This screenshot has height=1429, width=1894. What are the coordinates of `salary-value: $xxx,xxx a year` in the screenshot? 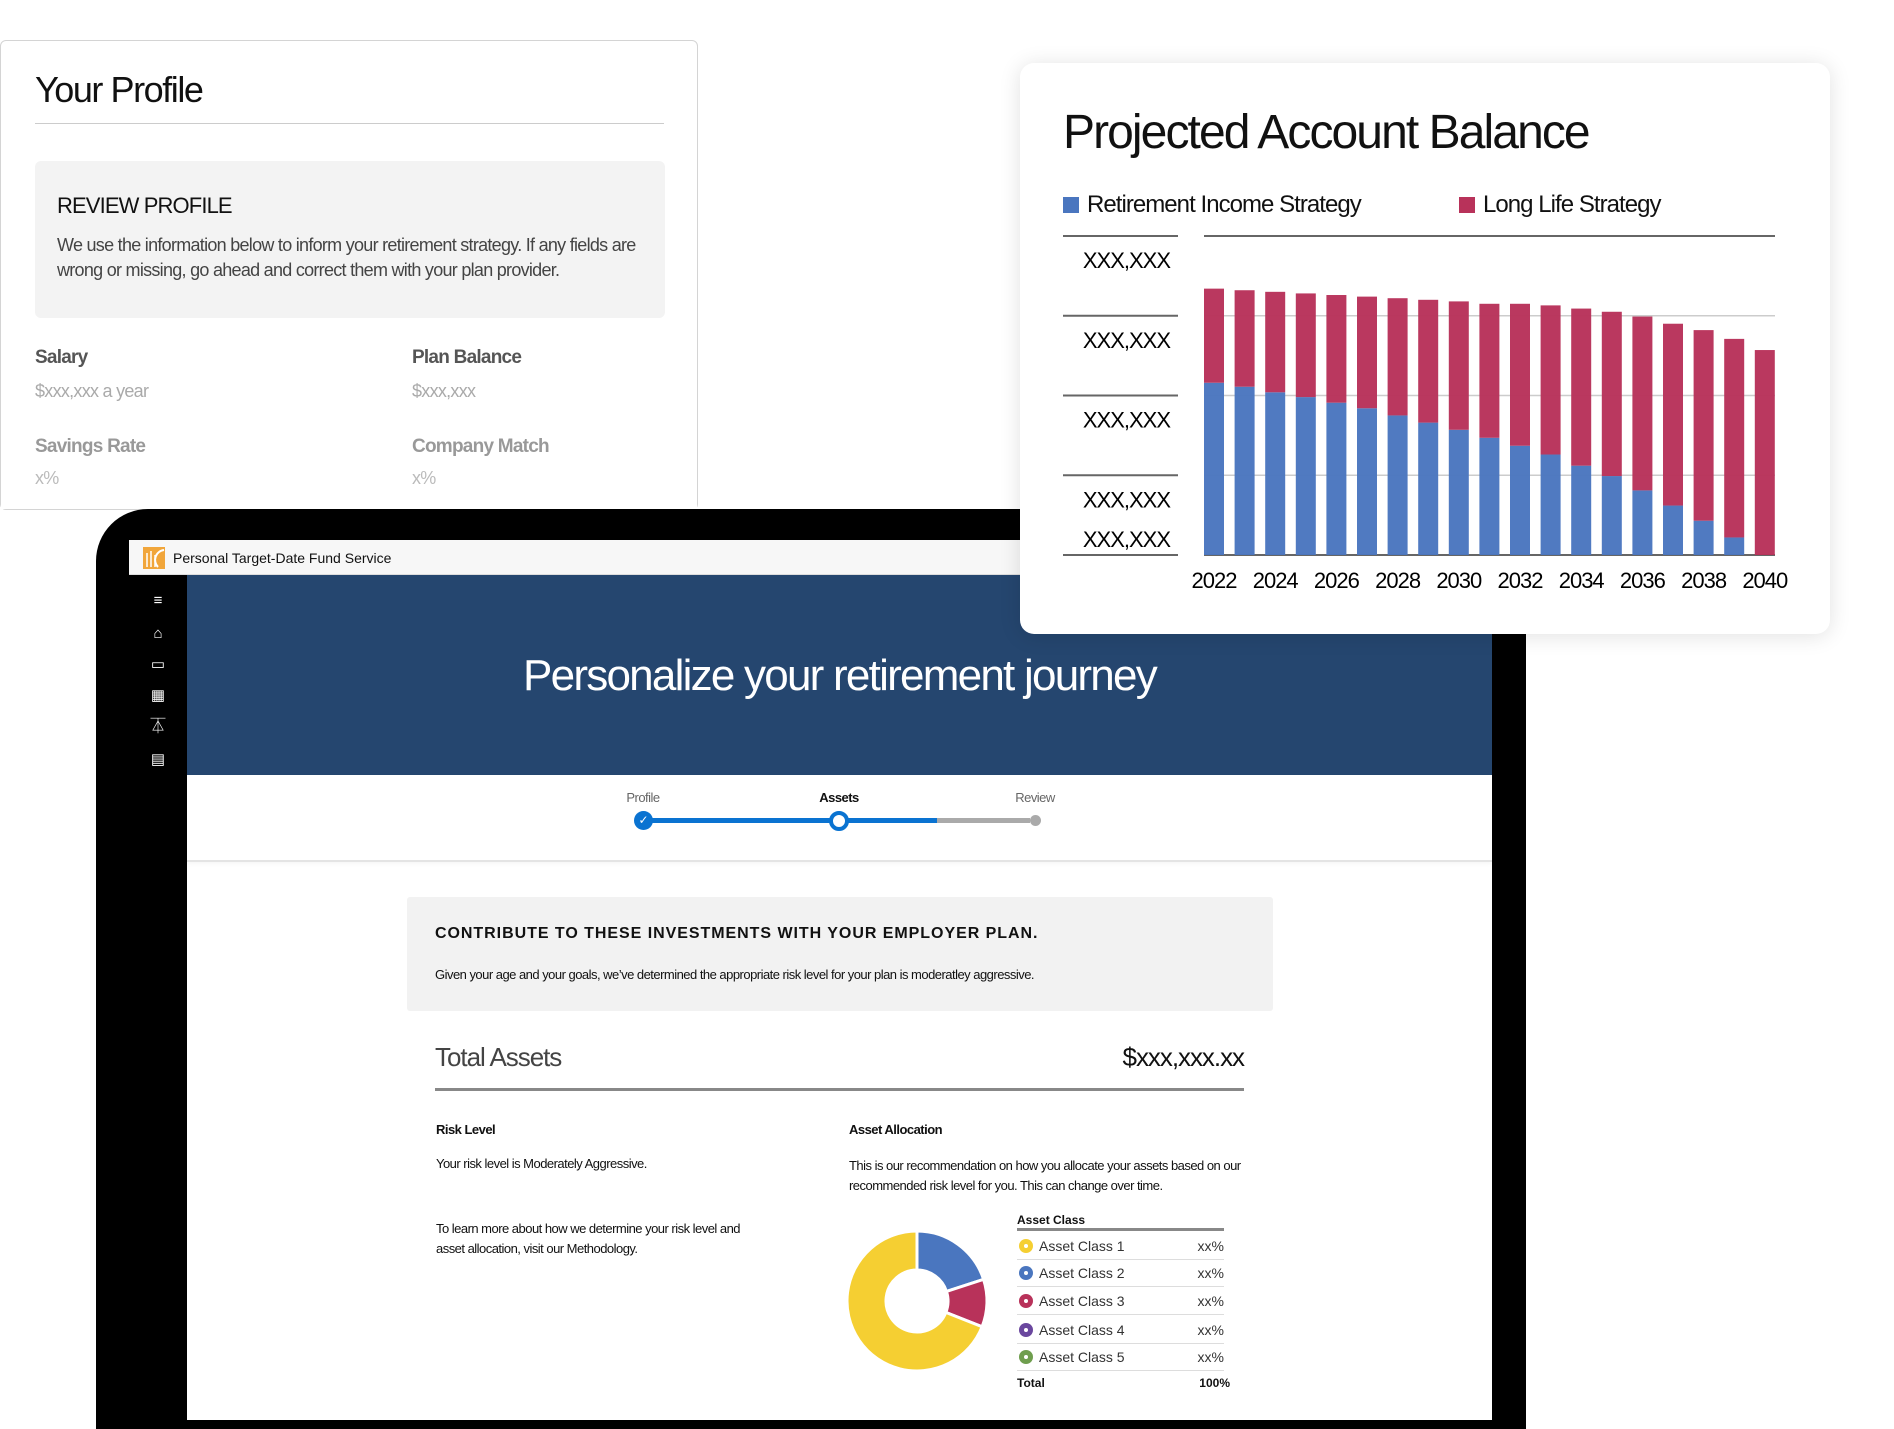 It's located at (92, 391).